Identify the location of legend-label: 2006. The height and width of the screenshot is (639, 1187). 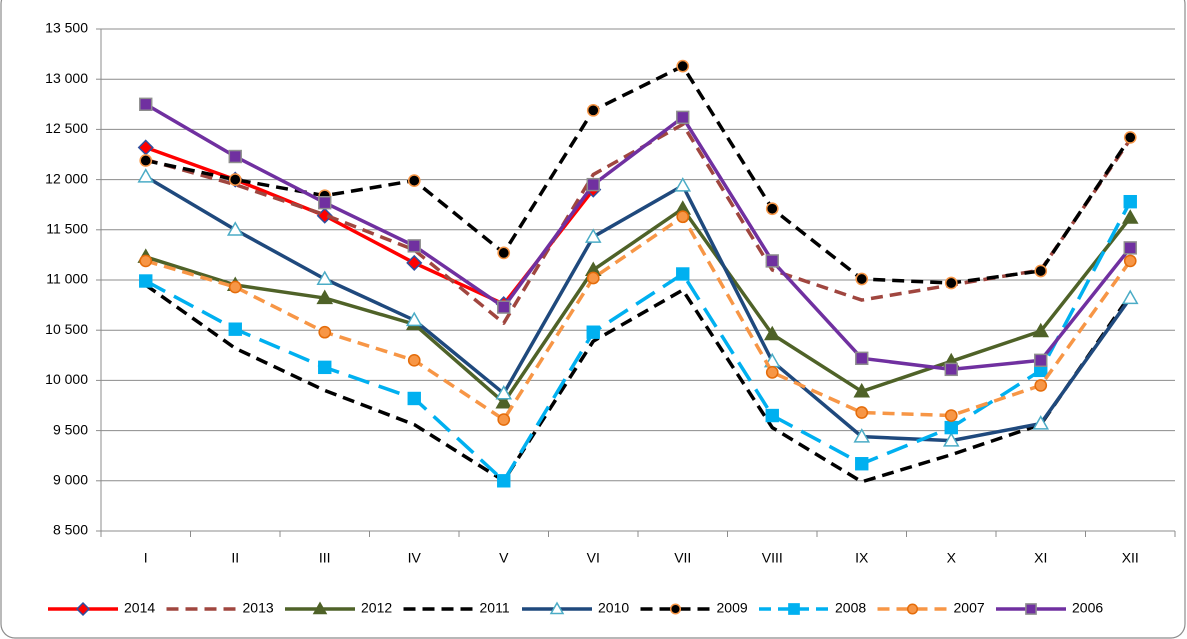
(1087, 608).